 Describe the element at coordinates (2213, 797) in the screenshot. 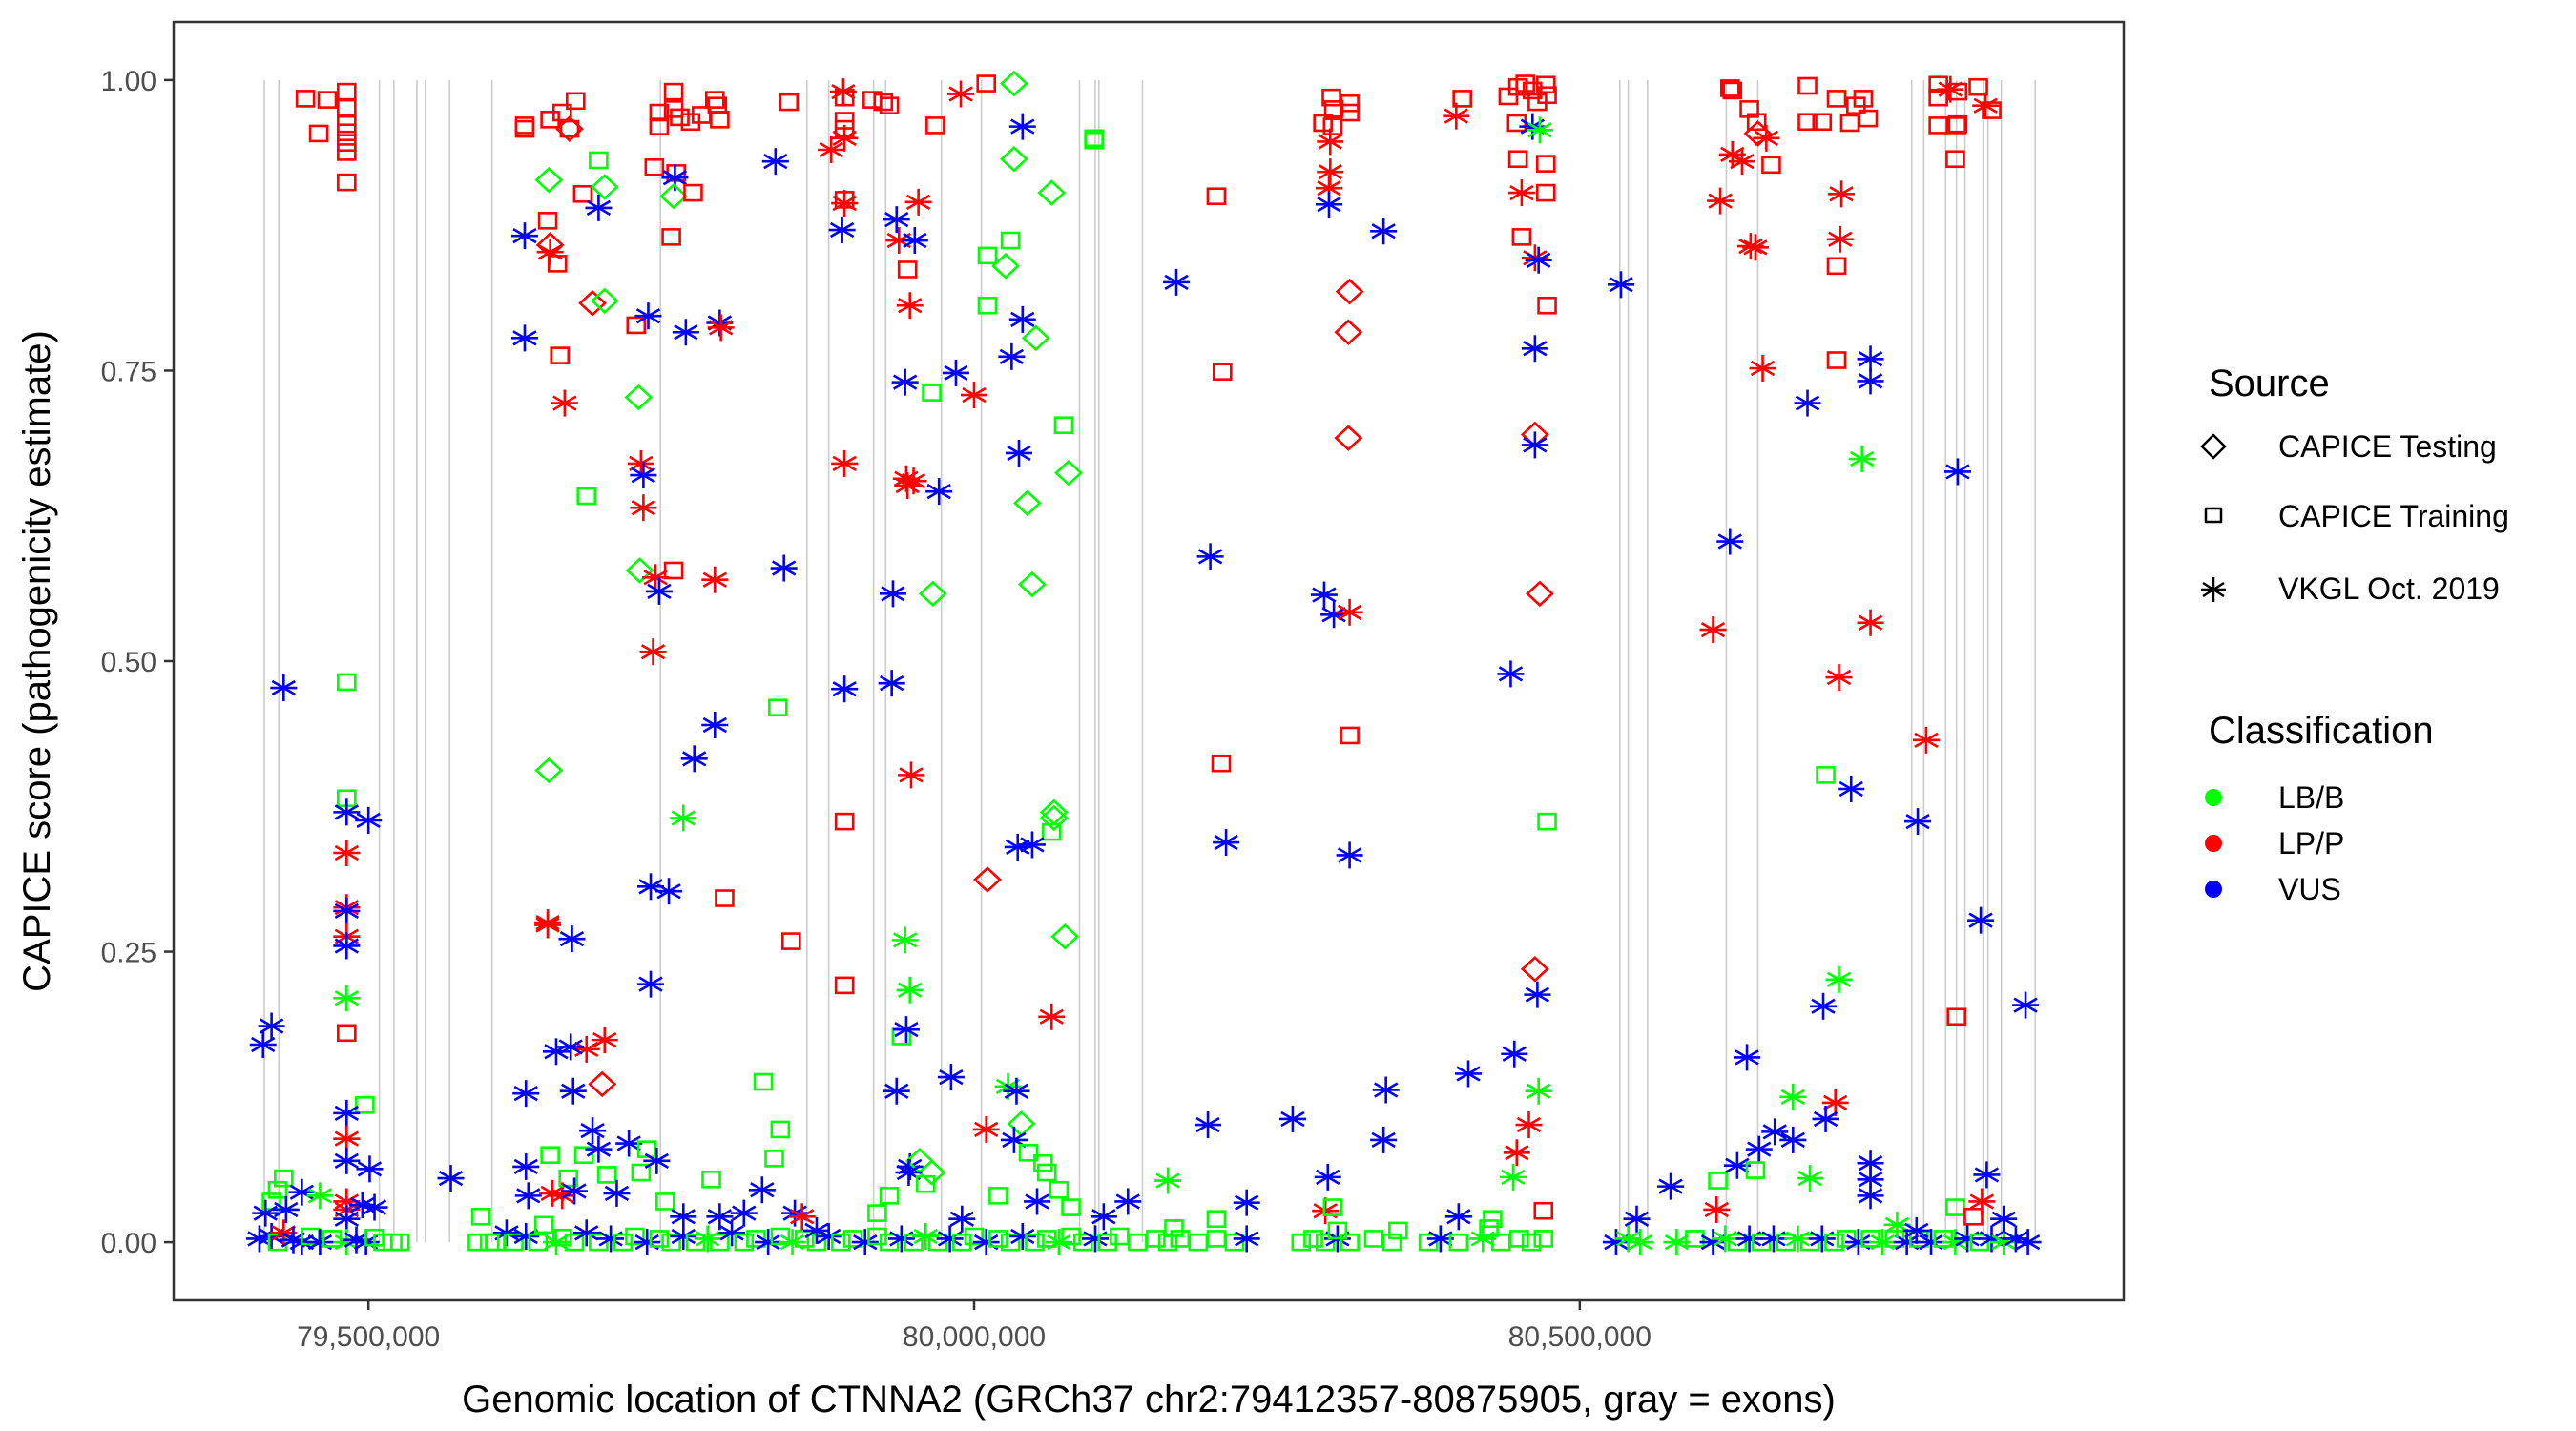

I see `legend-dot-lbb` at that location.